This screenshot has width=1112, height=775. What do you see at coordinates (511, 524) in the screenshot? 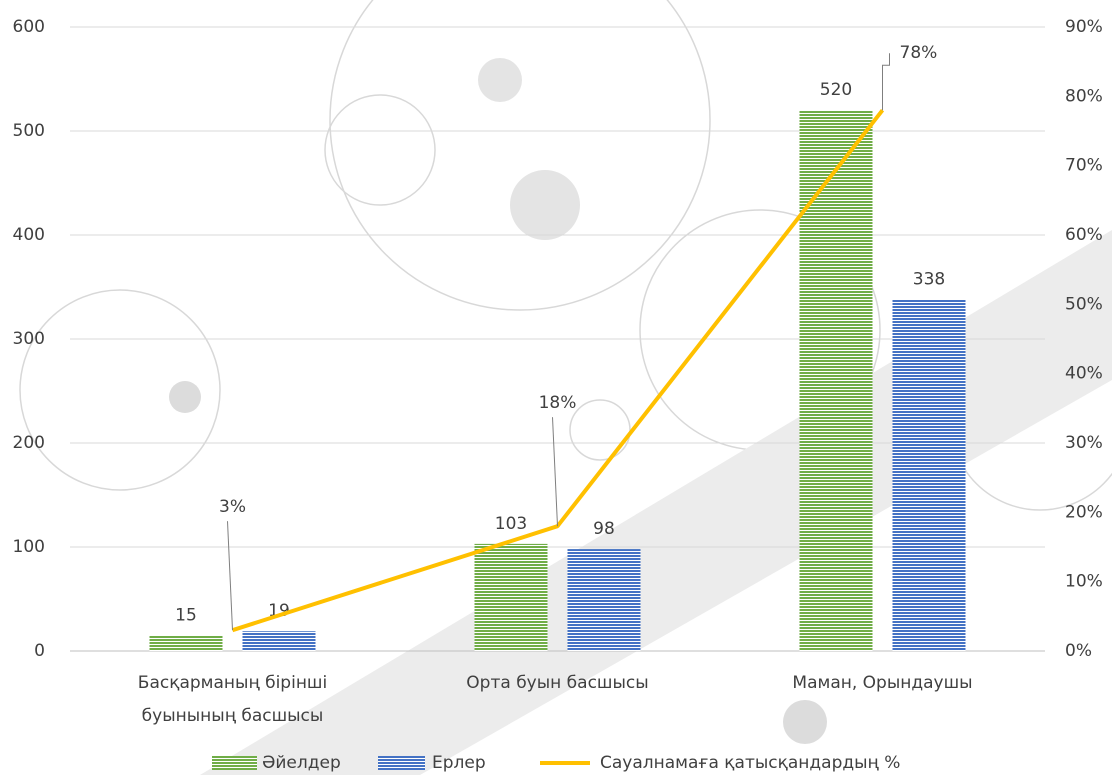
I see `data-label: 103` at bounding box center [511, 524].